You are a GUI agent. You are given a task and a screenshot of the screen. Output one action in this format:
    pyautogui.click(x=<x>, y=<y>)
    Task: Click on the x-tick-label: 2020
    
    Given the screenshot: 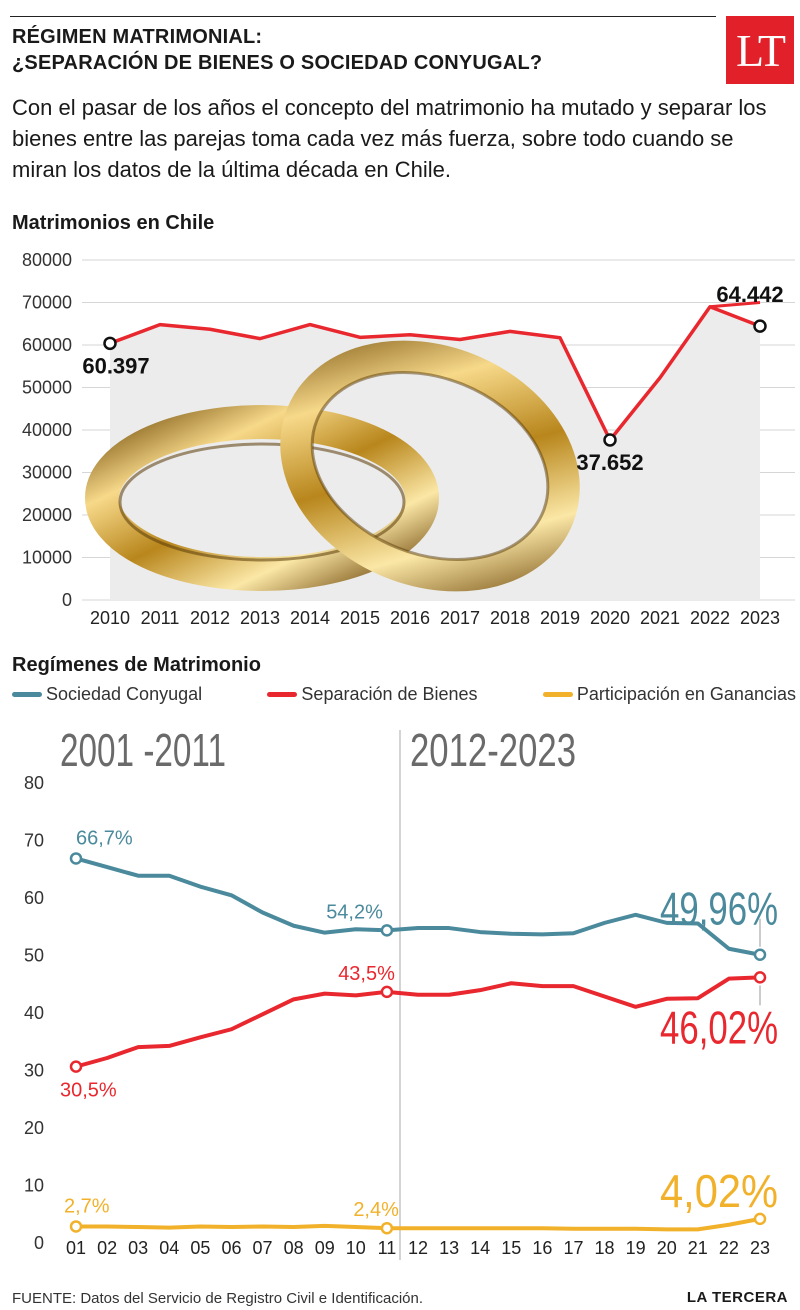 What is the action you would take?
    pyautogui.click(x=610, y=618)
    